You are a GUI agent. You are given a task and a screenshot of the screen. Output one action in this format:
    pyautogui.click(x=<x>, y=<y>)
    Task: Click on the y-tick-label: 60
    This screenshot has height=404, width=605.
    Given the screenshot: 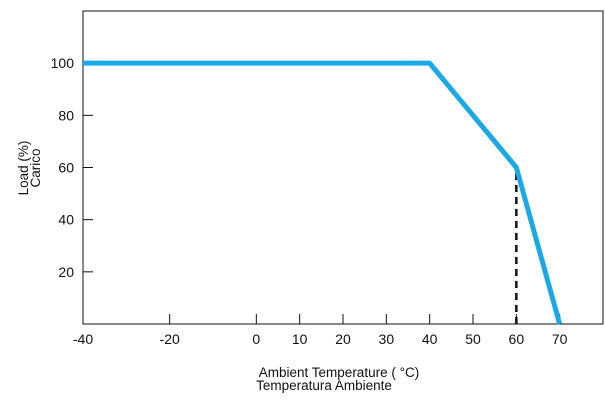 What is the action you would take?
    pyautogui.click(x=66, y=168)
    